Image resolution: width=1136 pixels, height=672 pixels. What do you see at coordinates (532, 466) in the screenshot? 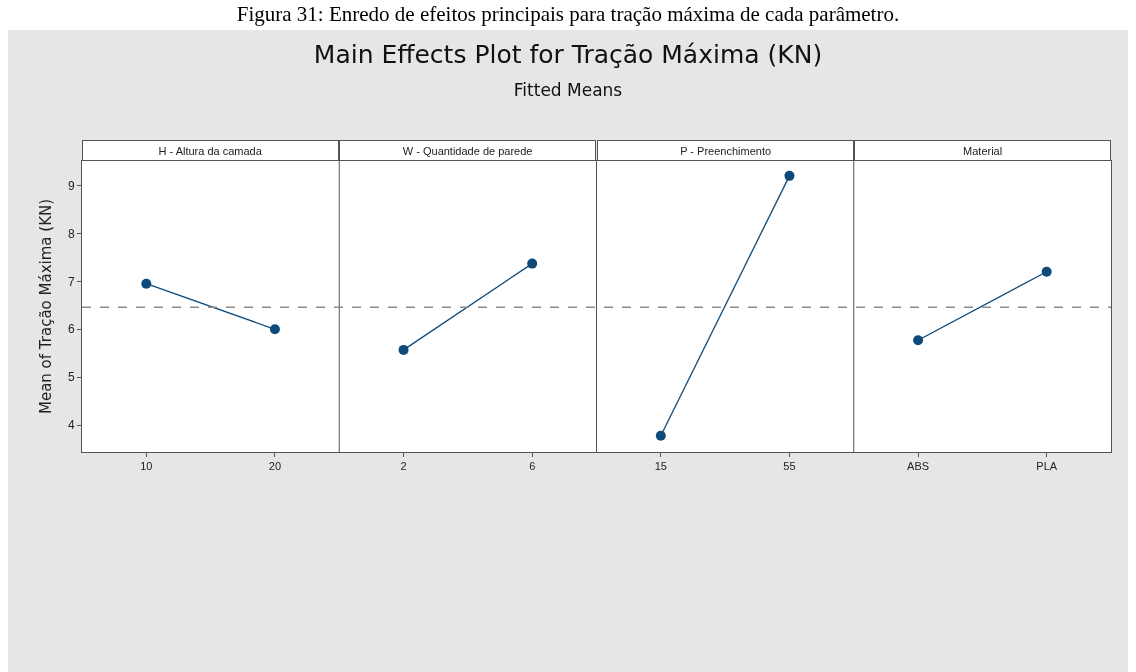
I see `x-tick-label: 6` at bounding box center [532, 466].